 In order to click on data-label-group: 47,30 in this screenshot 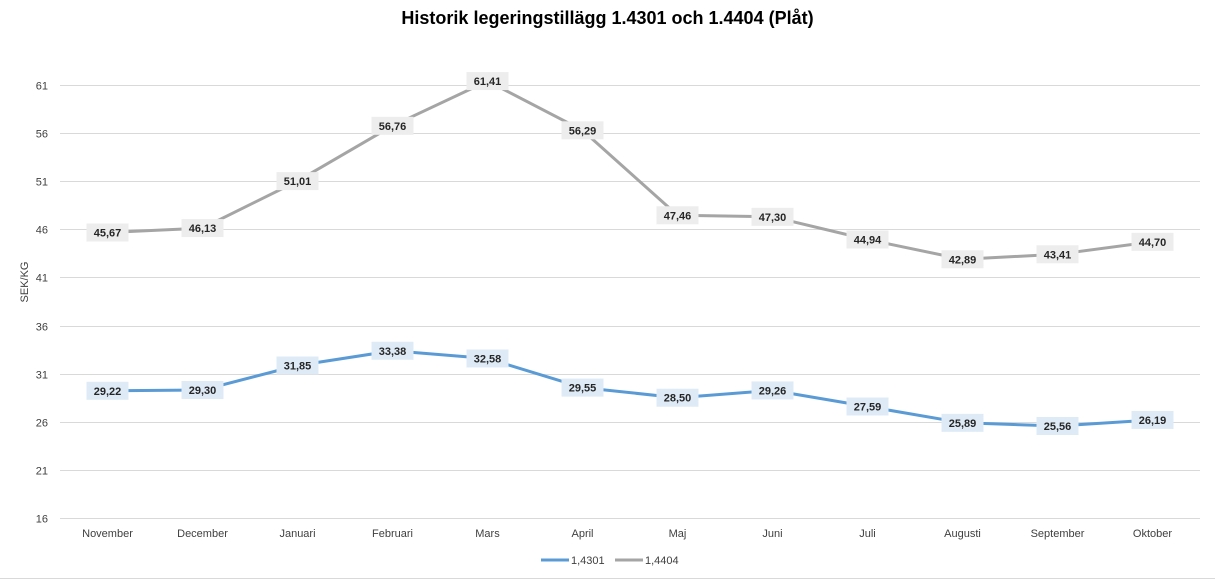, I will do `click(772, 216)`.